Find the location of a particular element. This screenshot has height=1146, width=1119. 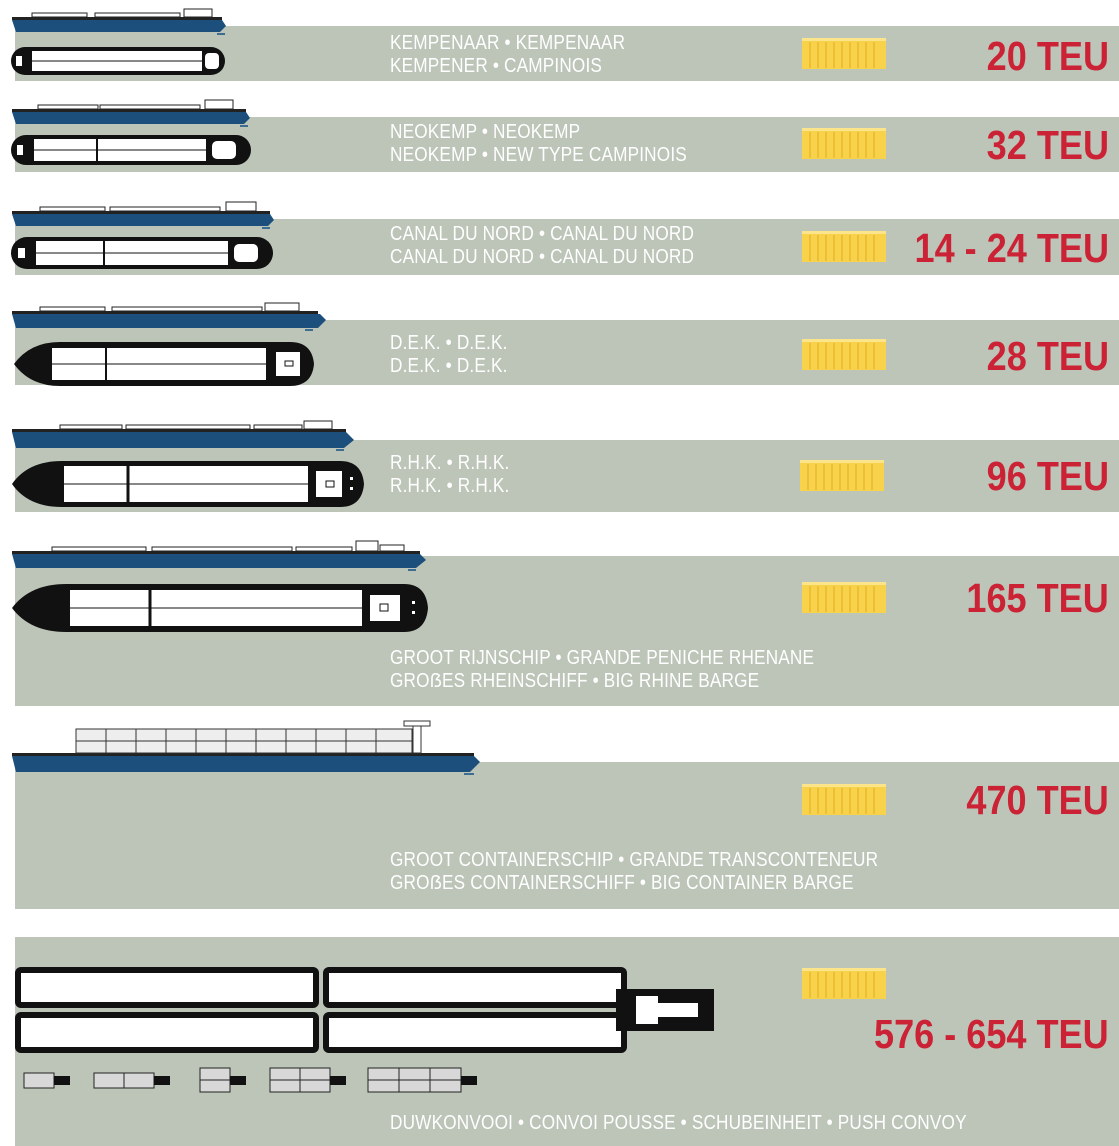

band-groot-containerschip is located at coordinates (567, 835).